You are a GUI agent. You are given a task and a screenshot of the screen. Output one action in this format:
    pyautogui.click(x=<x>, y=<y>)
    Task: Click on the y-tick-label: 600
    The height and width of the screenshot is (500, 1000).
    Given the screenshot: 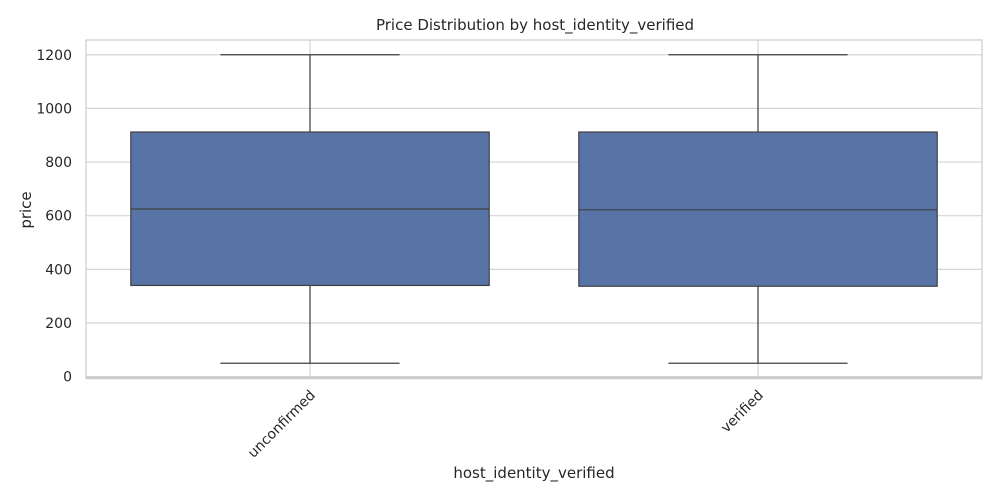 What is the action you would take?
    pyautogui.click(x=58, y=217)
    